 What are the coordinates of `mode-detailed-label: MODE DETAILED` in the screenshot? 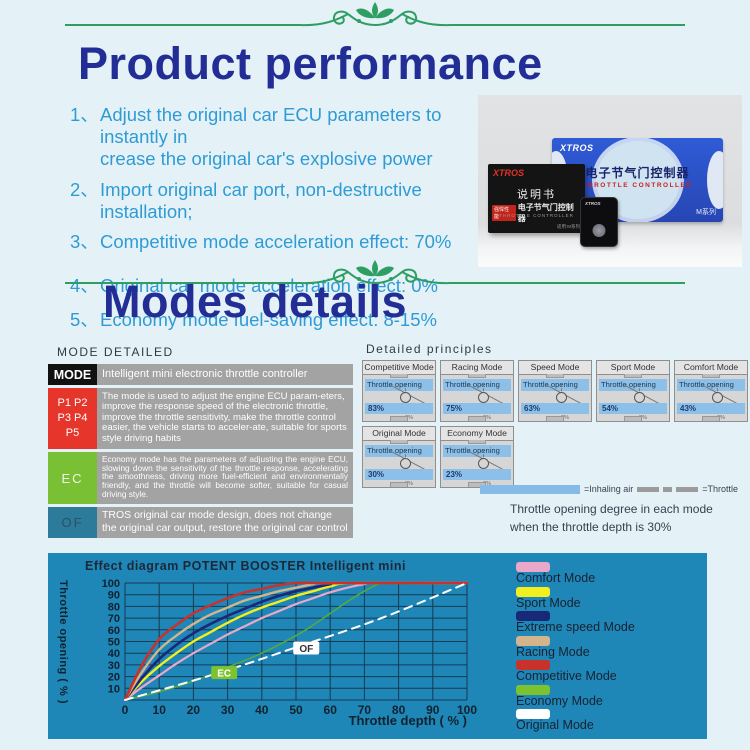 It's located at (115, 352).